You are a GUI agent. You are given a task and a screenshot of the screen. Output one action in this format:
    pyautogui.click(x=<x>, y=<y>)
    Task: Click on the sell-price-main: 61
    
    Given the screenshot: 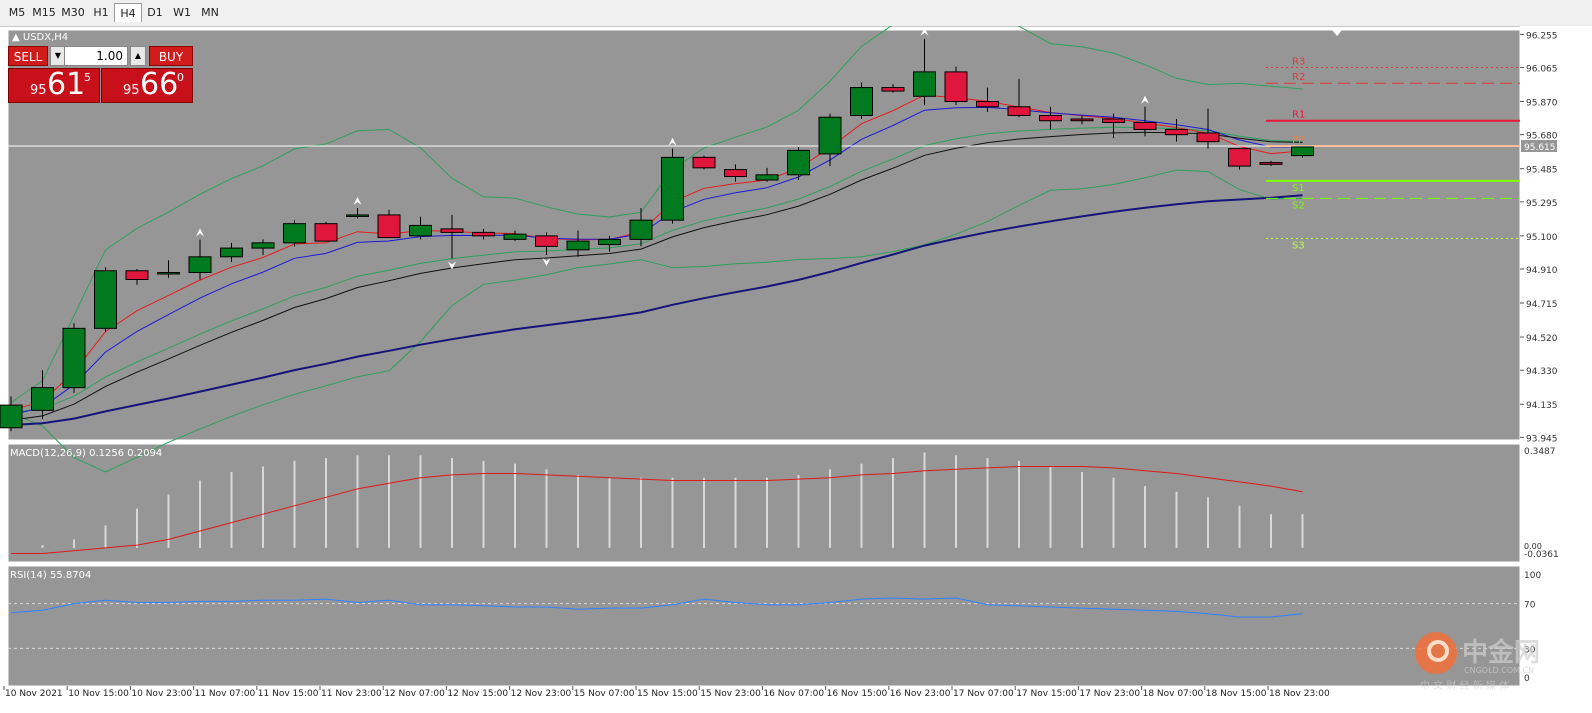 What is the action you would take?
    pyautogui.click(x=66, y=84)
    